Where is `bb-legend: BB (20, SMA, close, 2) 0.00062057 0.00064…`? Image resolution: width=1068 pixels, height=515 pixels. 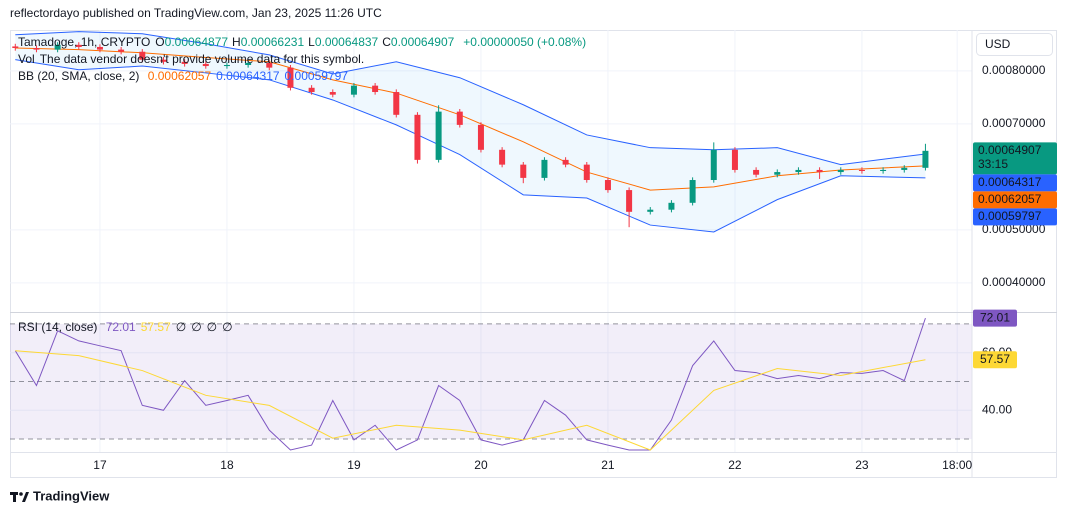
bb-legend: BB (20, SMA, close, 2) 0.00062057 0.00064… is located at coordinates (185, 76).